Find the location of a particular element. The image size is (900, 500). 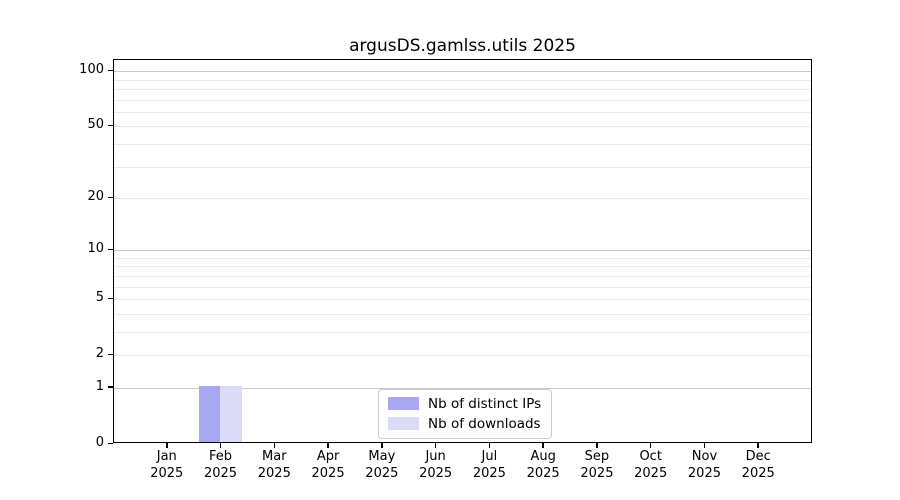

x-tick-label: Jul 2025 is located at coordinates (489, 465).